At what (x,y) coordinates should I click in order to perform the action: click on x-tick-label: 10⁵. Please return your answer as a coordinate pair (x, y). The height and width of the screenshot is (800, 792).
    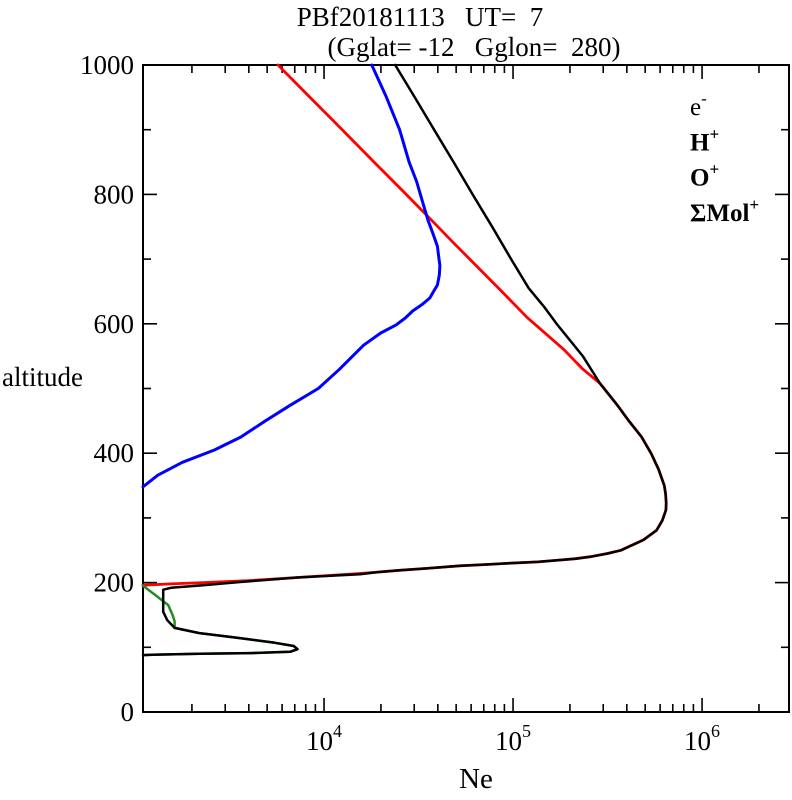
    Looking at the image, I should click on (513, 738).